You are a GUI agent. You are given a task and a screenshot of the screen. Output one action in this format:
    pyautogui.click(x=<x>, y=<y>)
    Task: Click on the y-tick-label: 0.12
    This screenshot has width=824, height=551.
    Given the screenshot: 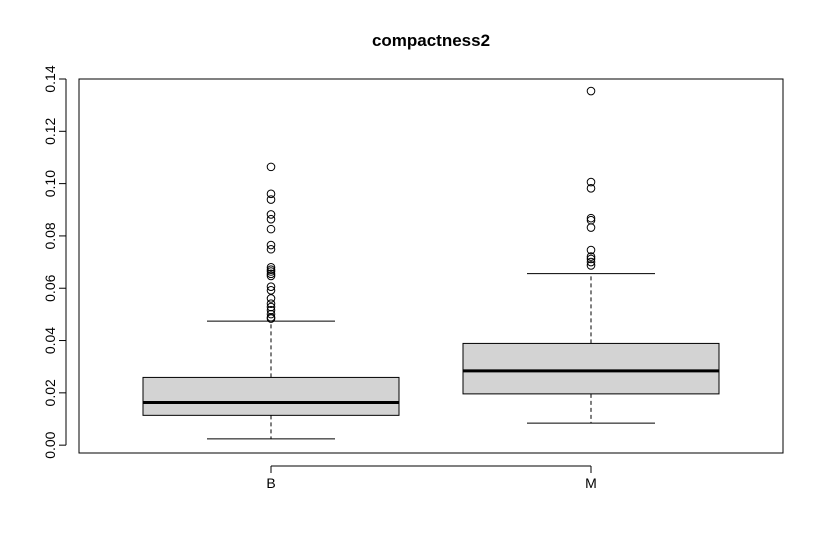 What is the action you would take?
    pyautogui.click(x=50, y=130)
    